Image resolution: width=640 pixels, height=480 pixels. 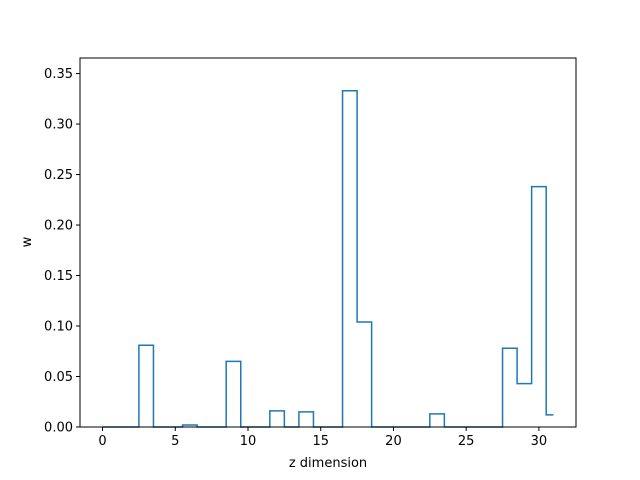 I want to click on x-tick-label: 5, so click(x=175, y=441).